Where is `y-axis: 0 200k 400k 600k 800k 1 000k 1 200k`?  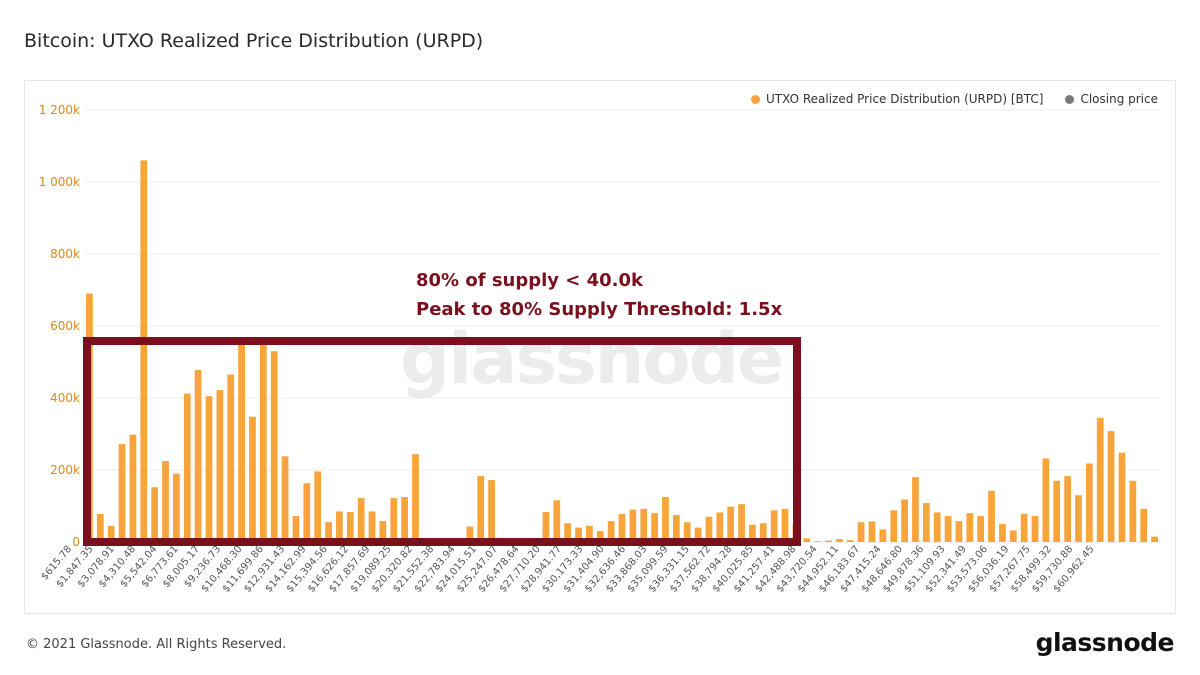
y-axis: 0 200k 400k 600k 800k 1 000k 1 200k is located at coordinates (59, 326).